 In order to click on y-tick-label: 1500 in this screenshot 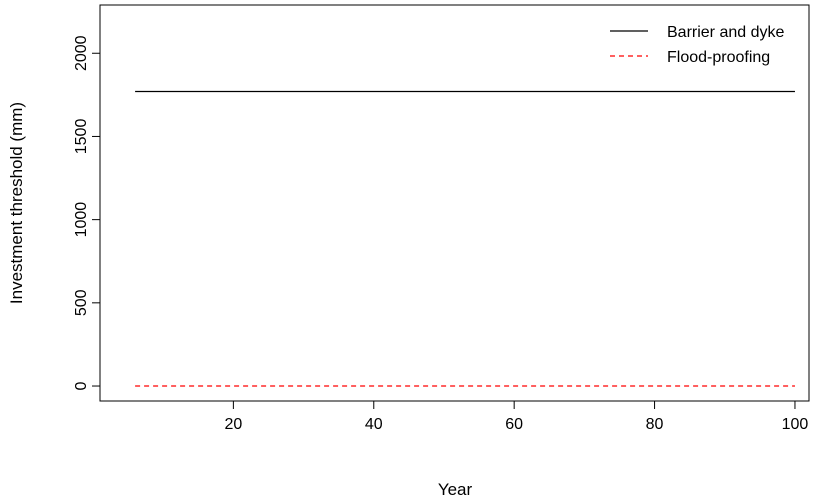, I will do `click(81, 137)`.